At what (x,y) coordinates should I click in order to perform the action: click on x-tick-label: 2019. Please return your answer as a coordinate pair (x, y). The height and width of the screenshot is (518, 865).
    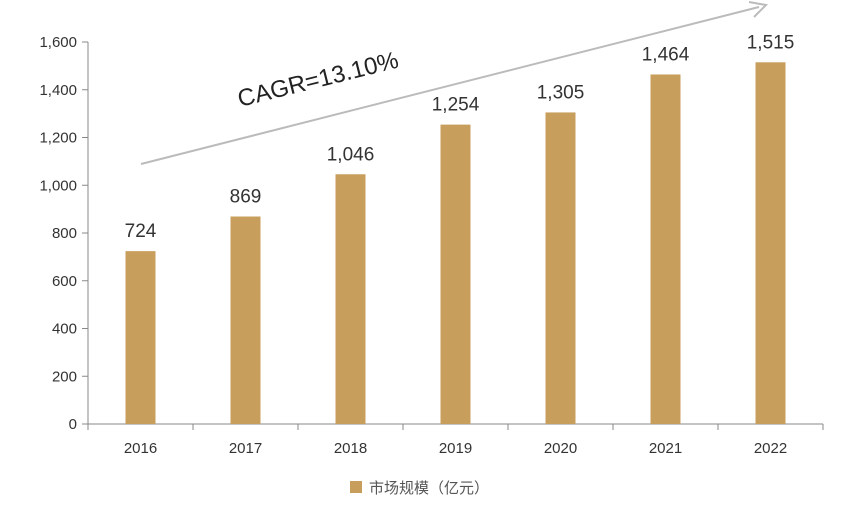
    Looking at the image, I should click on (455, 448).